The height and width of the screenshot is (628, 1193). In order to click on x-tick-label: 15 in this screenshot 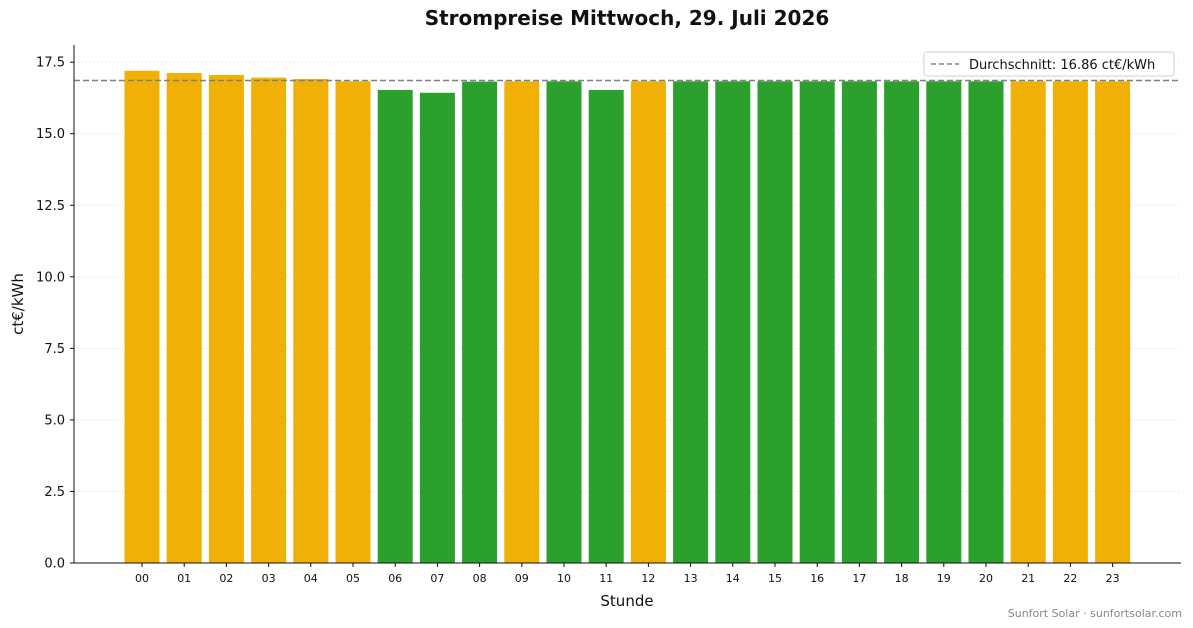, I will do `click(775, 578)`.